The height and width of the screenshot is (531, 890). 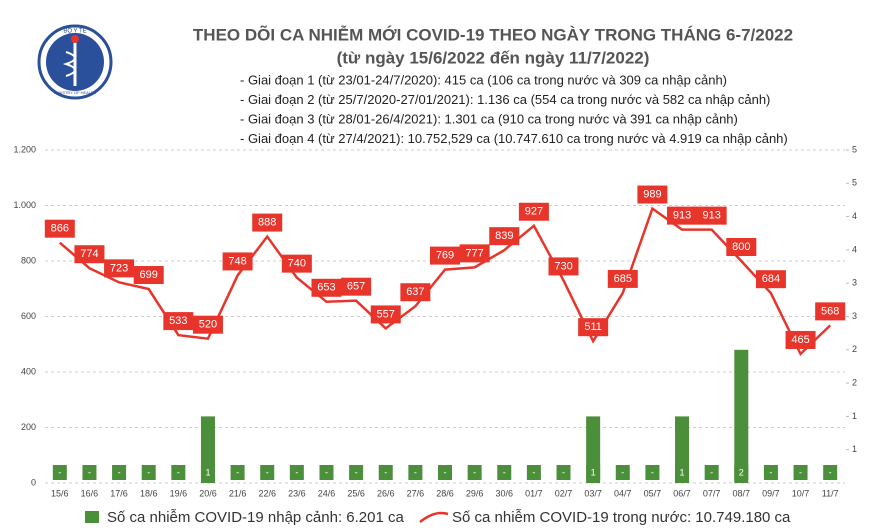 I want to click on y2-tick-label: 5, so click(x=854, y=183).